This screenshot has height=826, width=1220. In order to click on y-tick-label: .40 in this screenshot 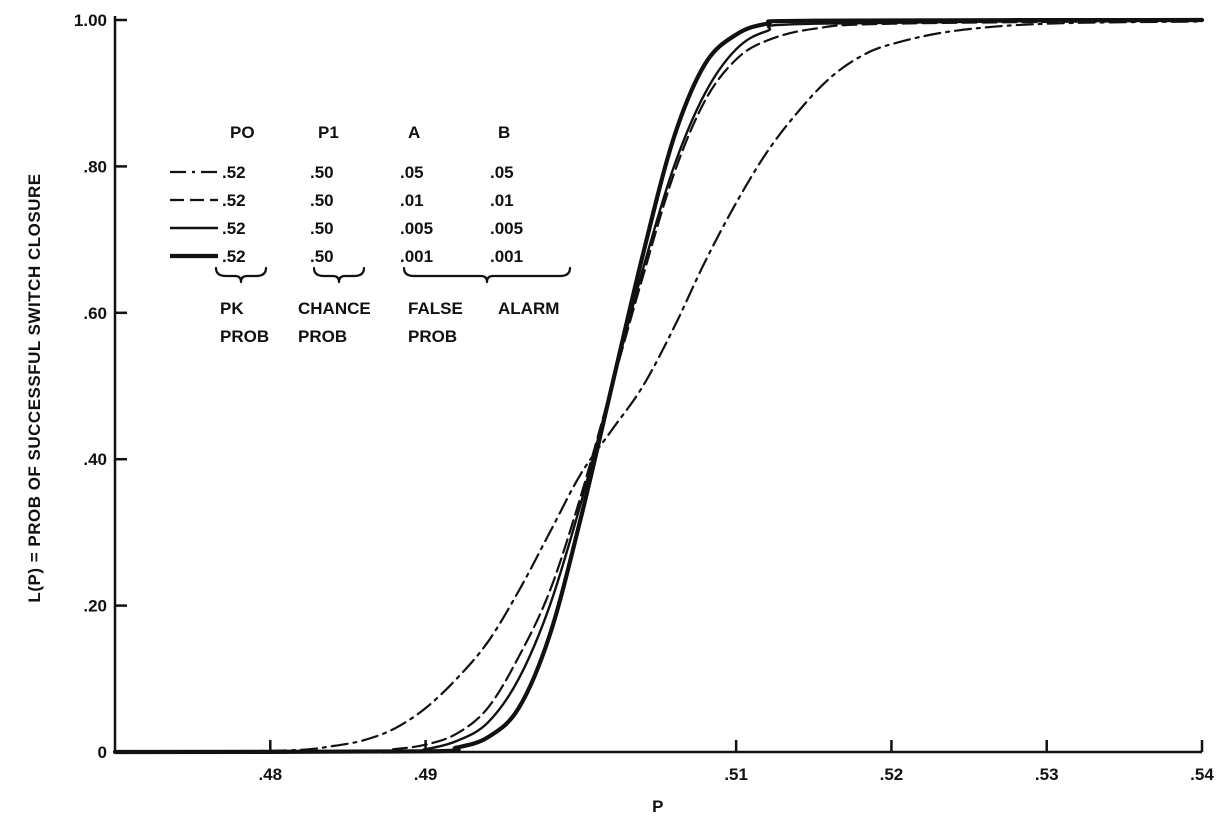, I will do `click(95, 459)`.